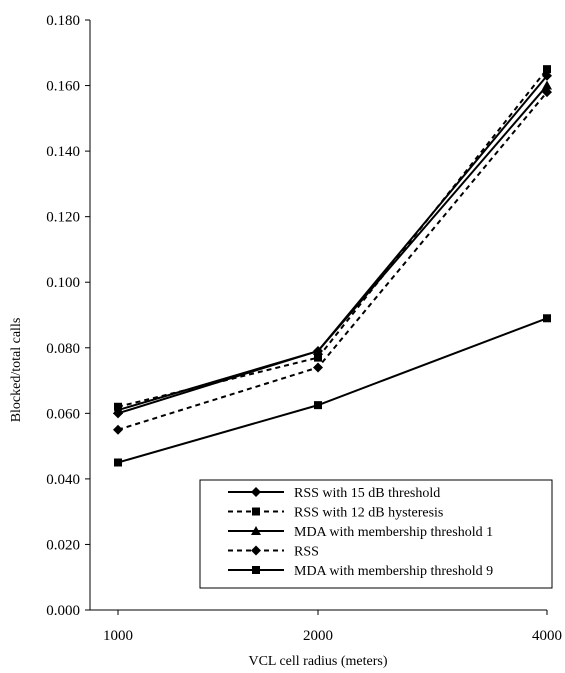 Image resolution: width=565 pixels, height=673 pixels. I want to click on legend-label: MDA with membership threshold 1, so click(393, 532).